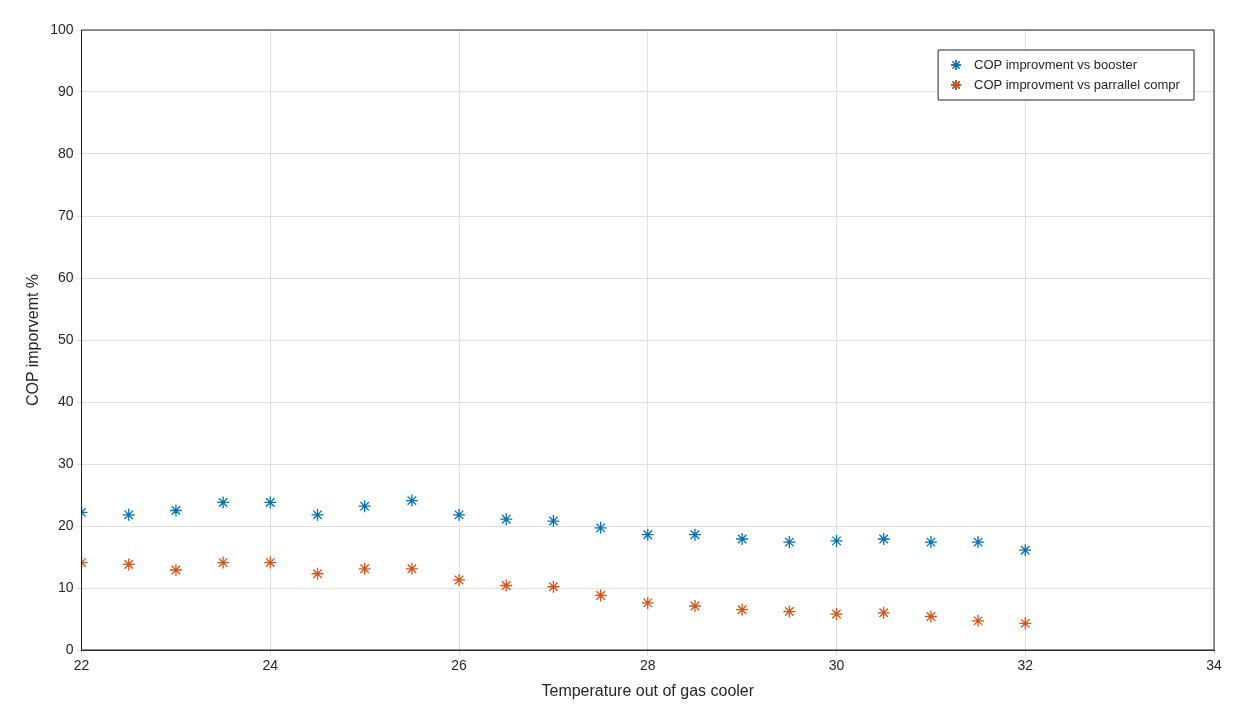 This screenshot has height=725, width=1259. Describe the element at coordinates (65, 276) in the screenshot. I see `y-tick-label: 60` at that location.